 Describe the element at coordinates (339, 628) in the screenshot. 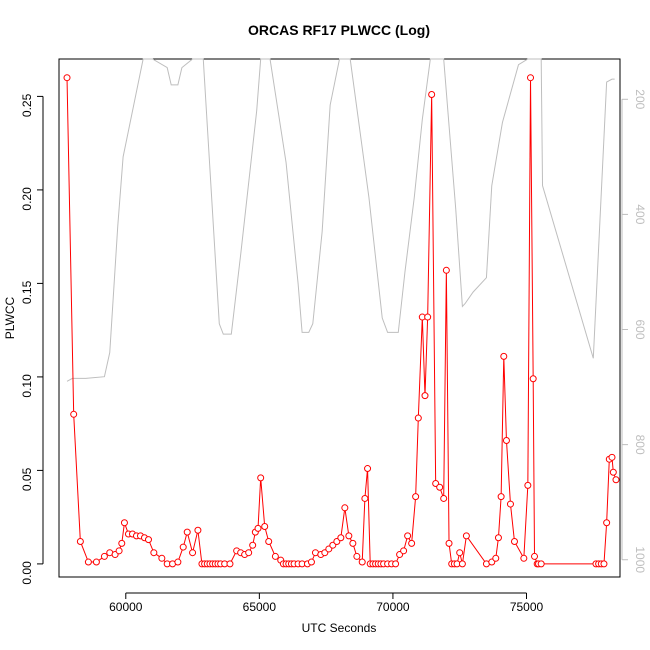

I see `x-axis-label: UTC Seconds` at that location.